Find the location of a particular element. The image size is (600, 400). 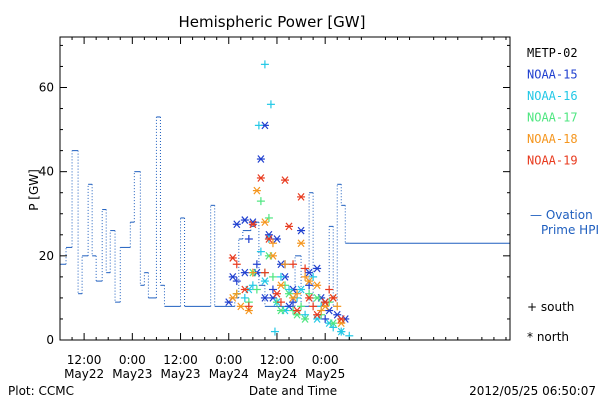

x-tick-label-date: May25 is located at coordinates (325, 374).